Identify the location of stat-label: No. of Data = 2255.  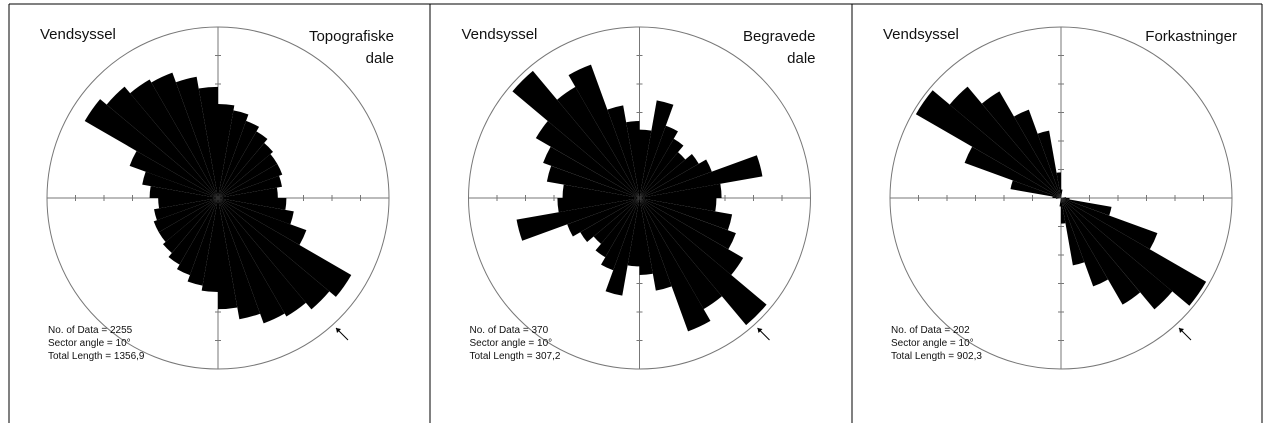
(90, 330).